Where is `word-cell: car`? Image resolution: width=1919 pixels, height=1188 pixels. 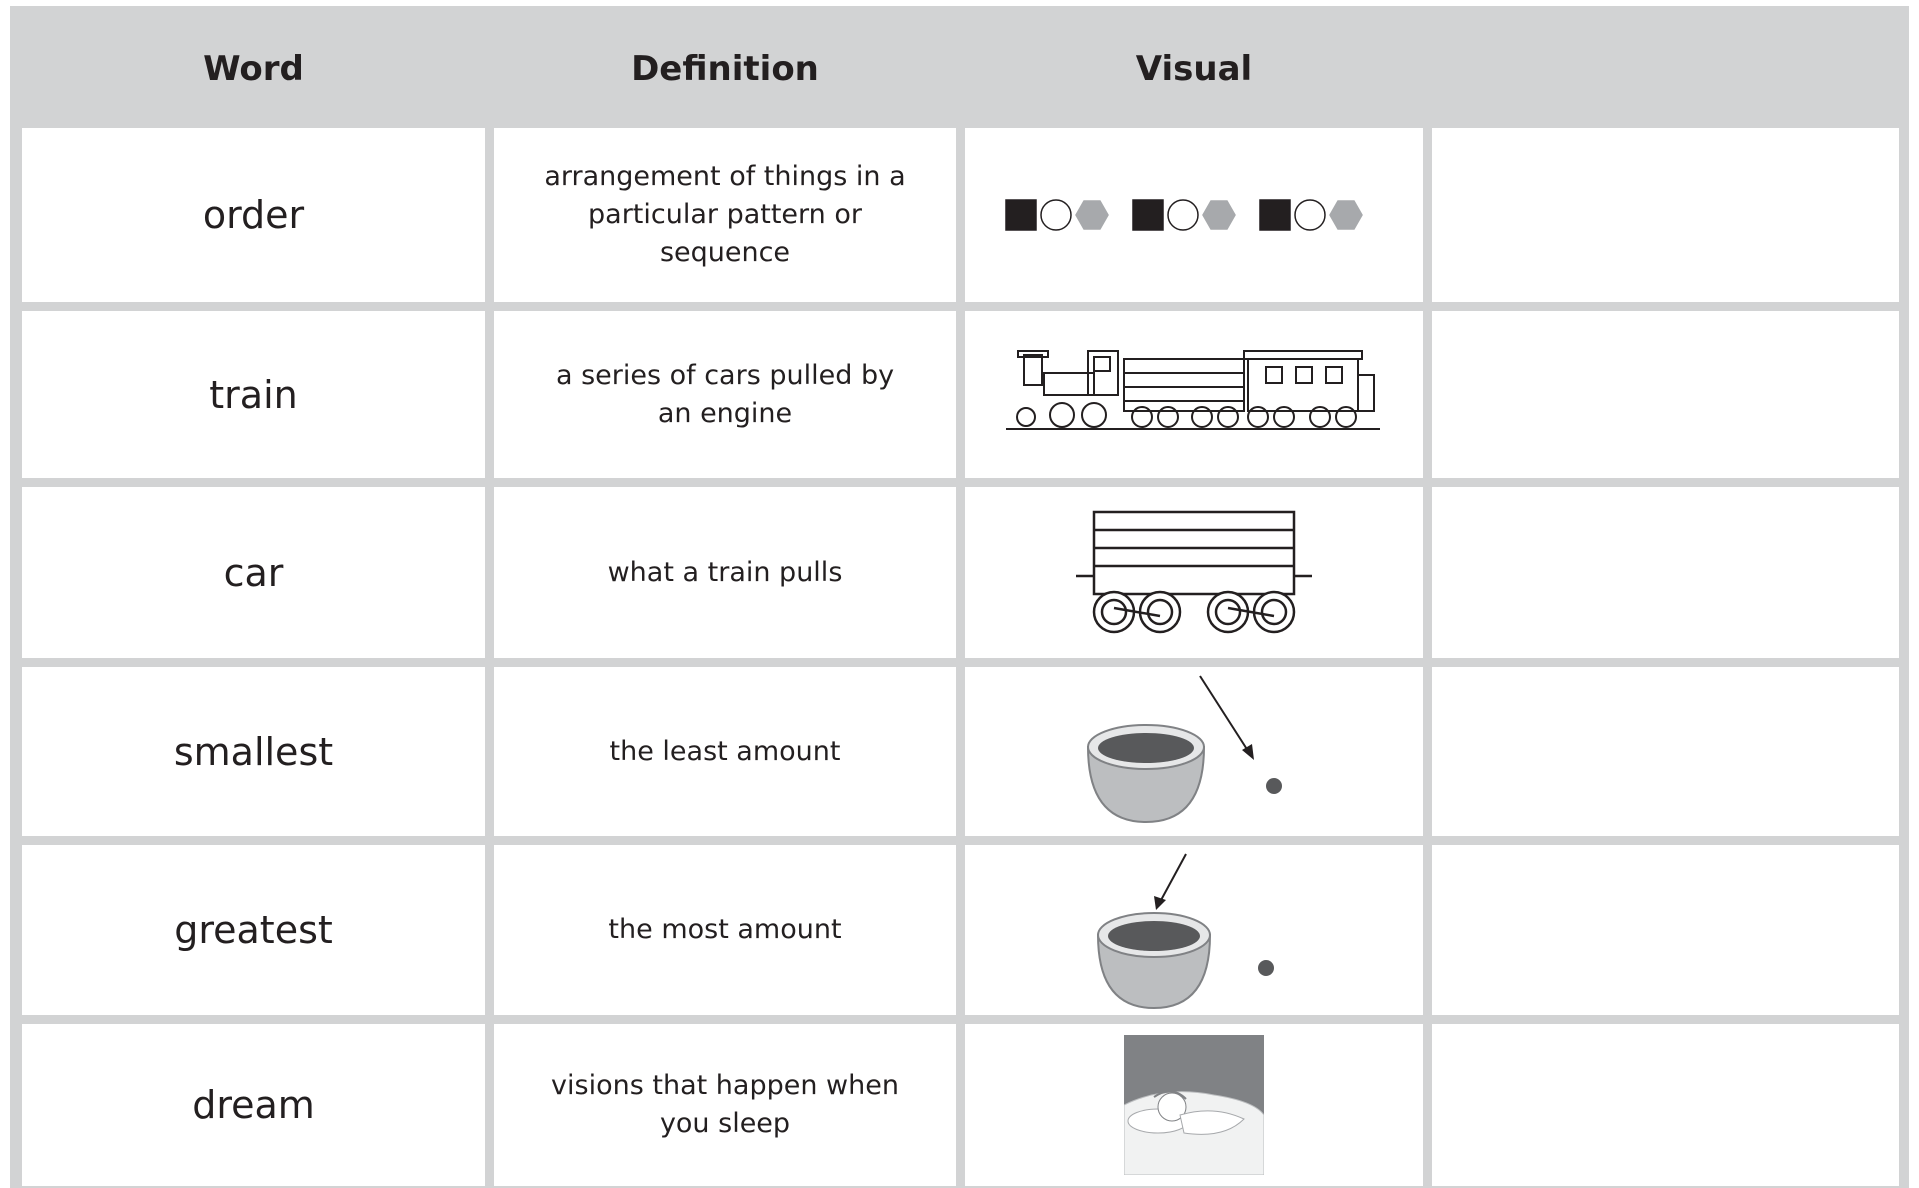 word-cell: car is located at coordinates (253, 572).